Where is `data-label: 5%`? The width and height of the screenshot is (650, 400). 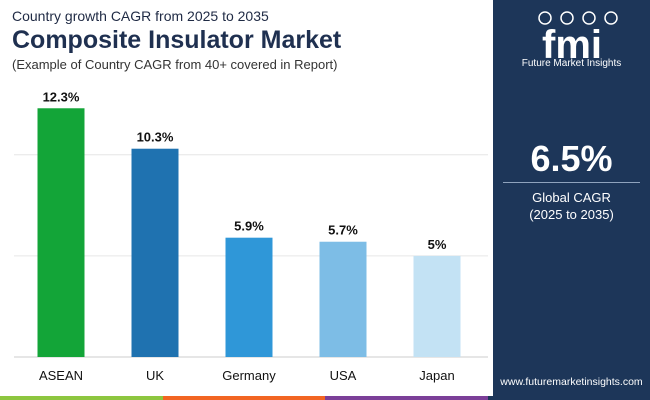 data-label: 5% is located at coordinates (437, 244).